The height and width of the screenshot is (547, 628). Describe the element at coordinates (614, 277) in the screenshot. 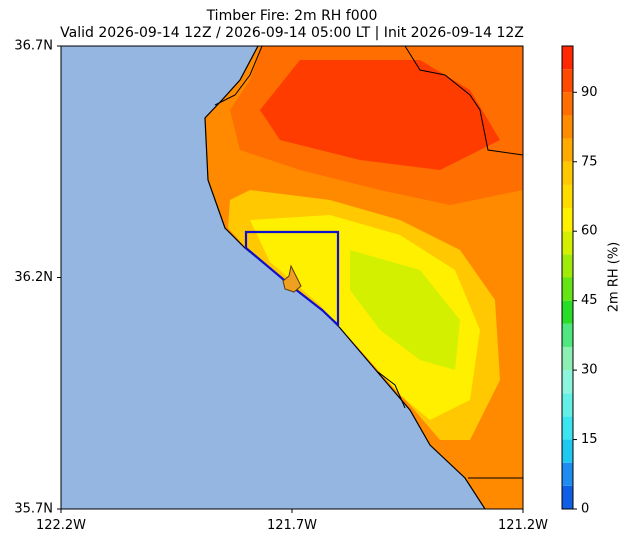

I see `colorbar-label: 2m RH (%)` at that location.